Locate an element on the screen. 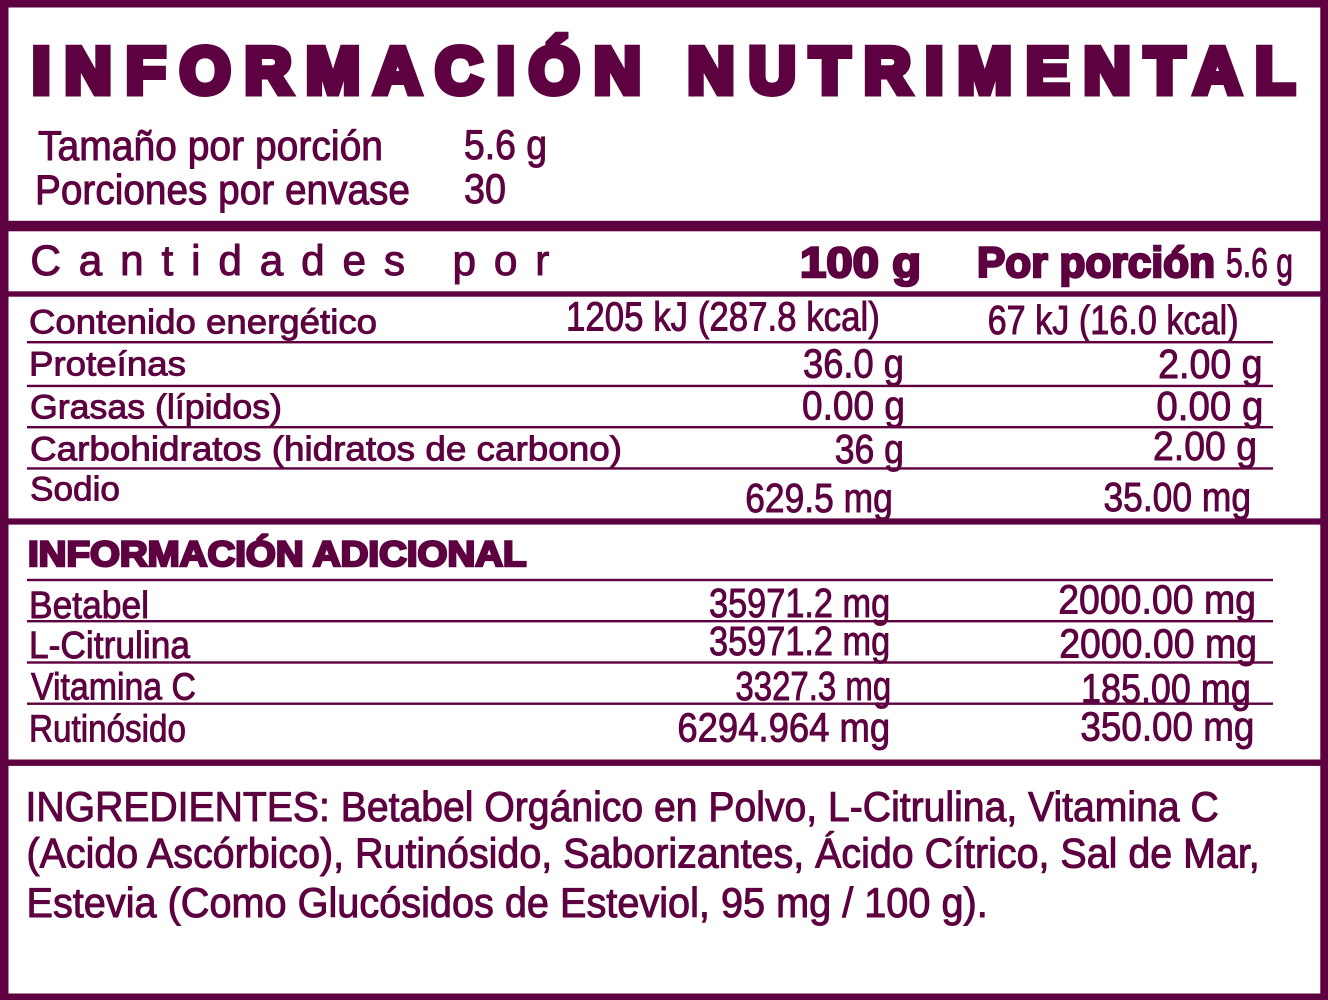 This screenshot has height=1000, width=1328. svg-text: Por porción is located at coordinates (1096, 263).